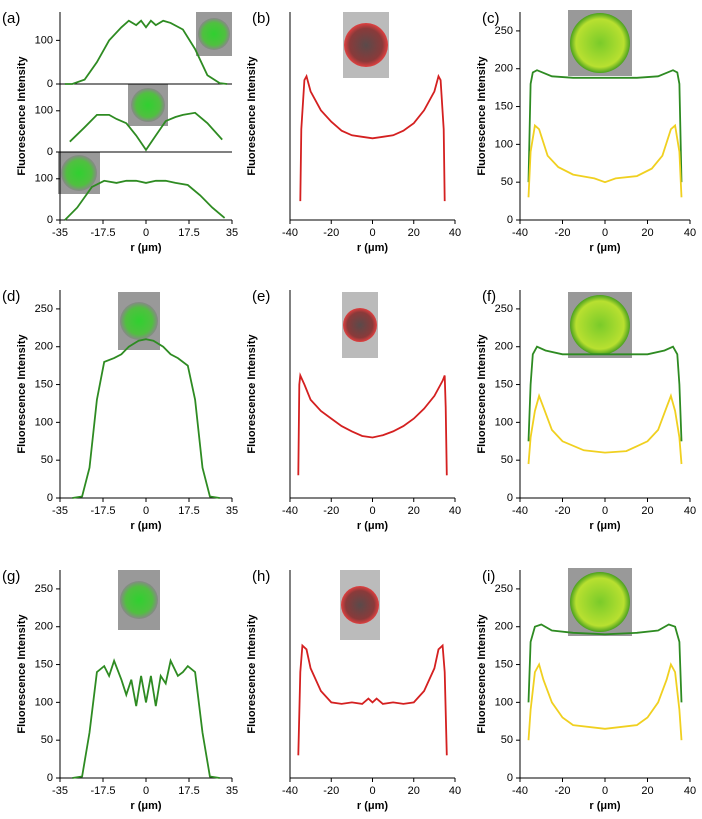 The image size is (702, 819). I want to click on panel-label: (g), so click(11, 576).